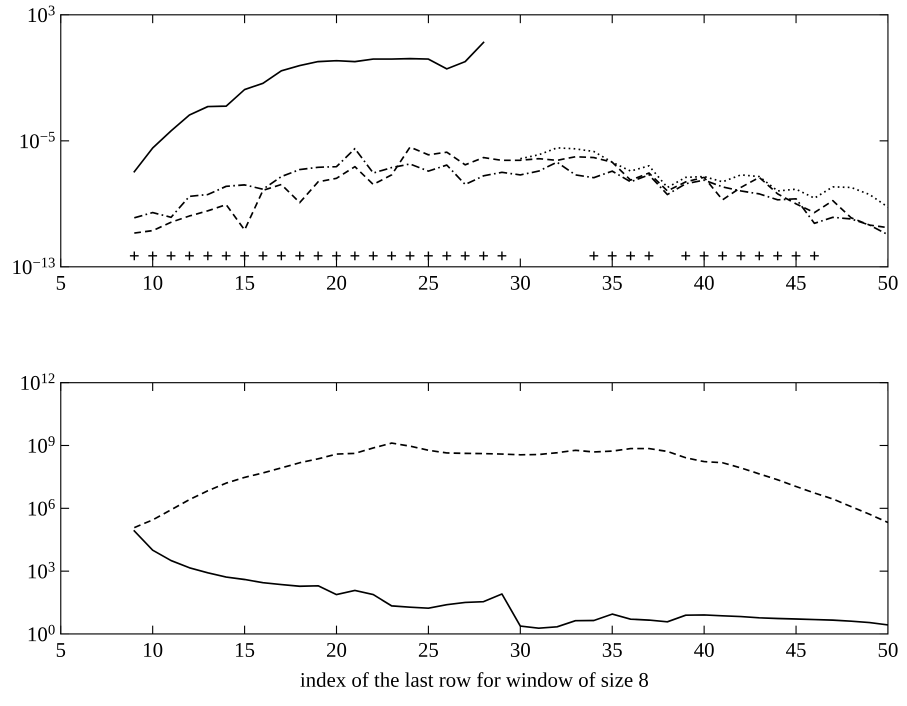 This screenshot has width=907, height=706. What do you see at coordinates (37, 381) in the screenshot?
I see `y-tick-label: 10$^{12}$` at bounding box center [37, 381].